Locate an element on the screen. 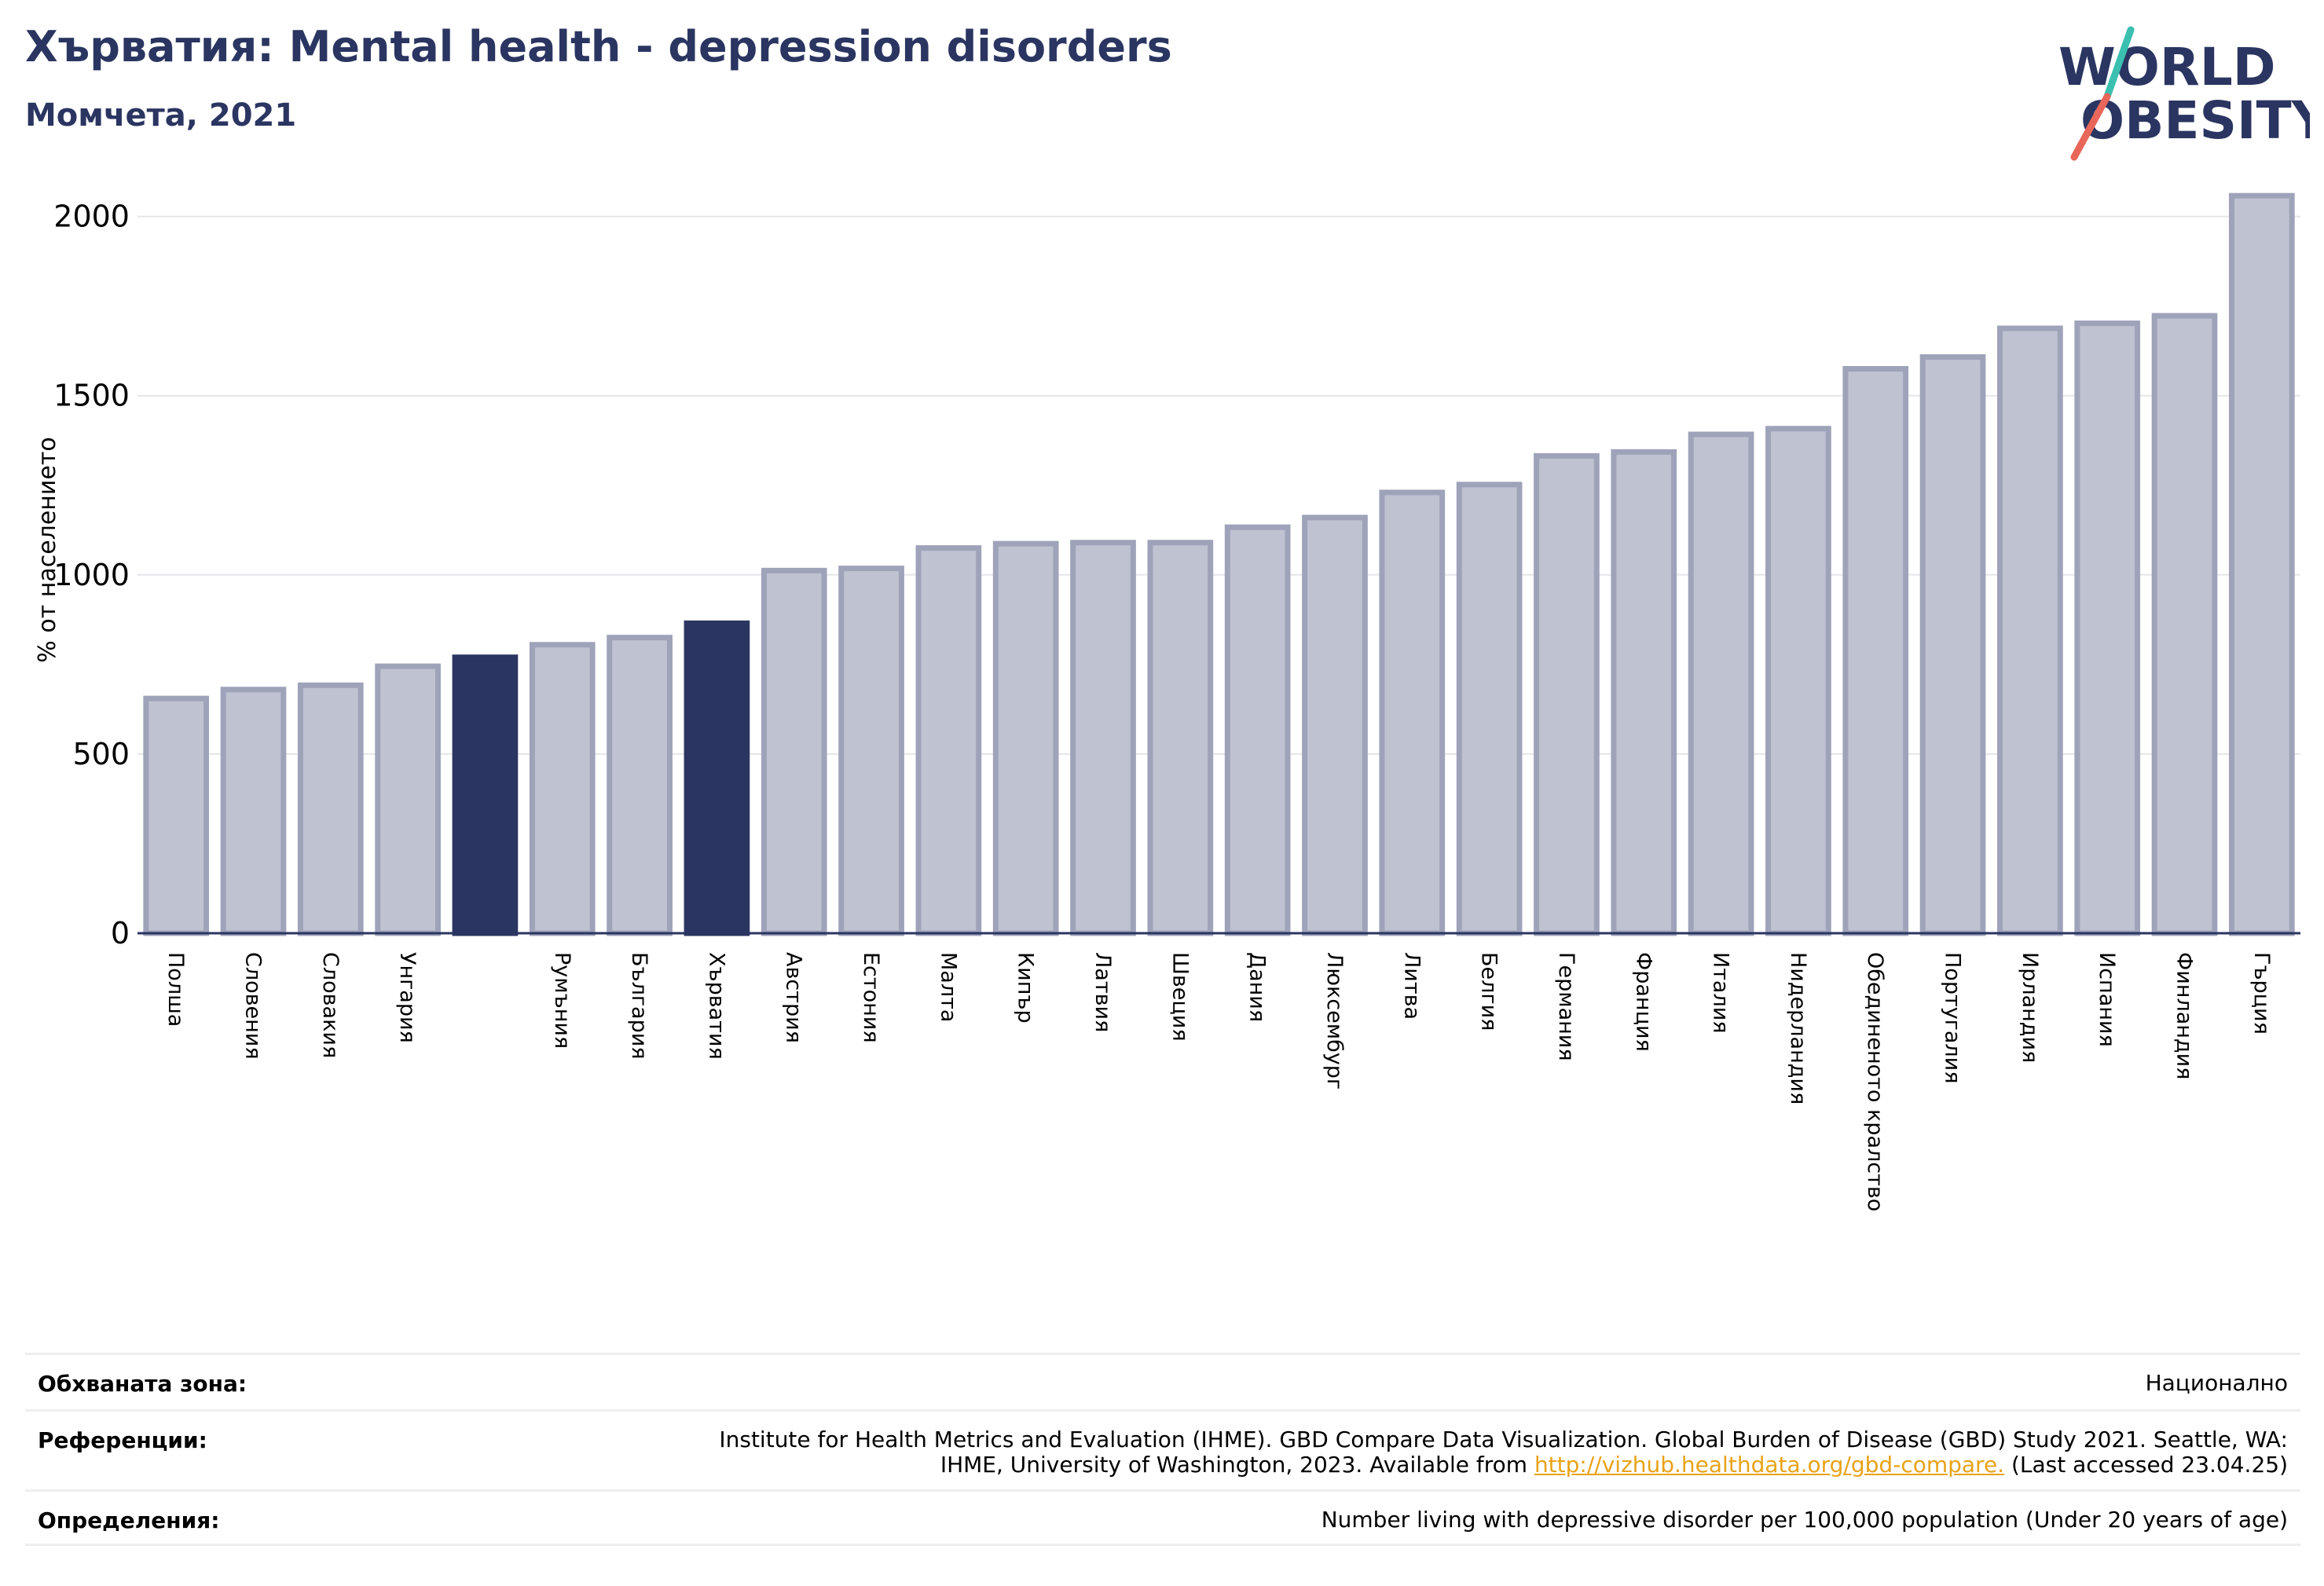  x-tick-label: Гърция is located at coordinates (2261, 993).